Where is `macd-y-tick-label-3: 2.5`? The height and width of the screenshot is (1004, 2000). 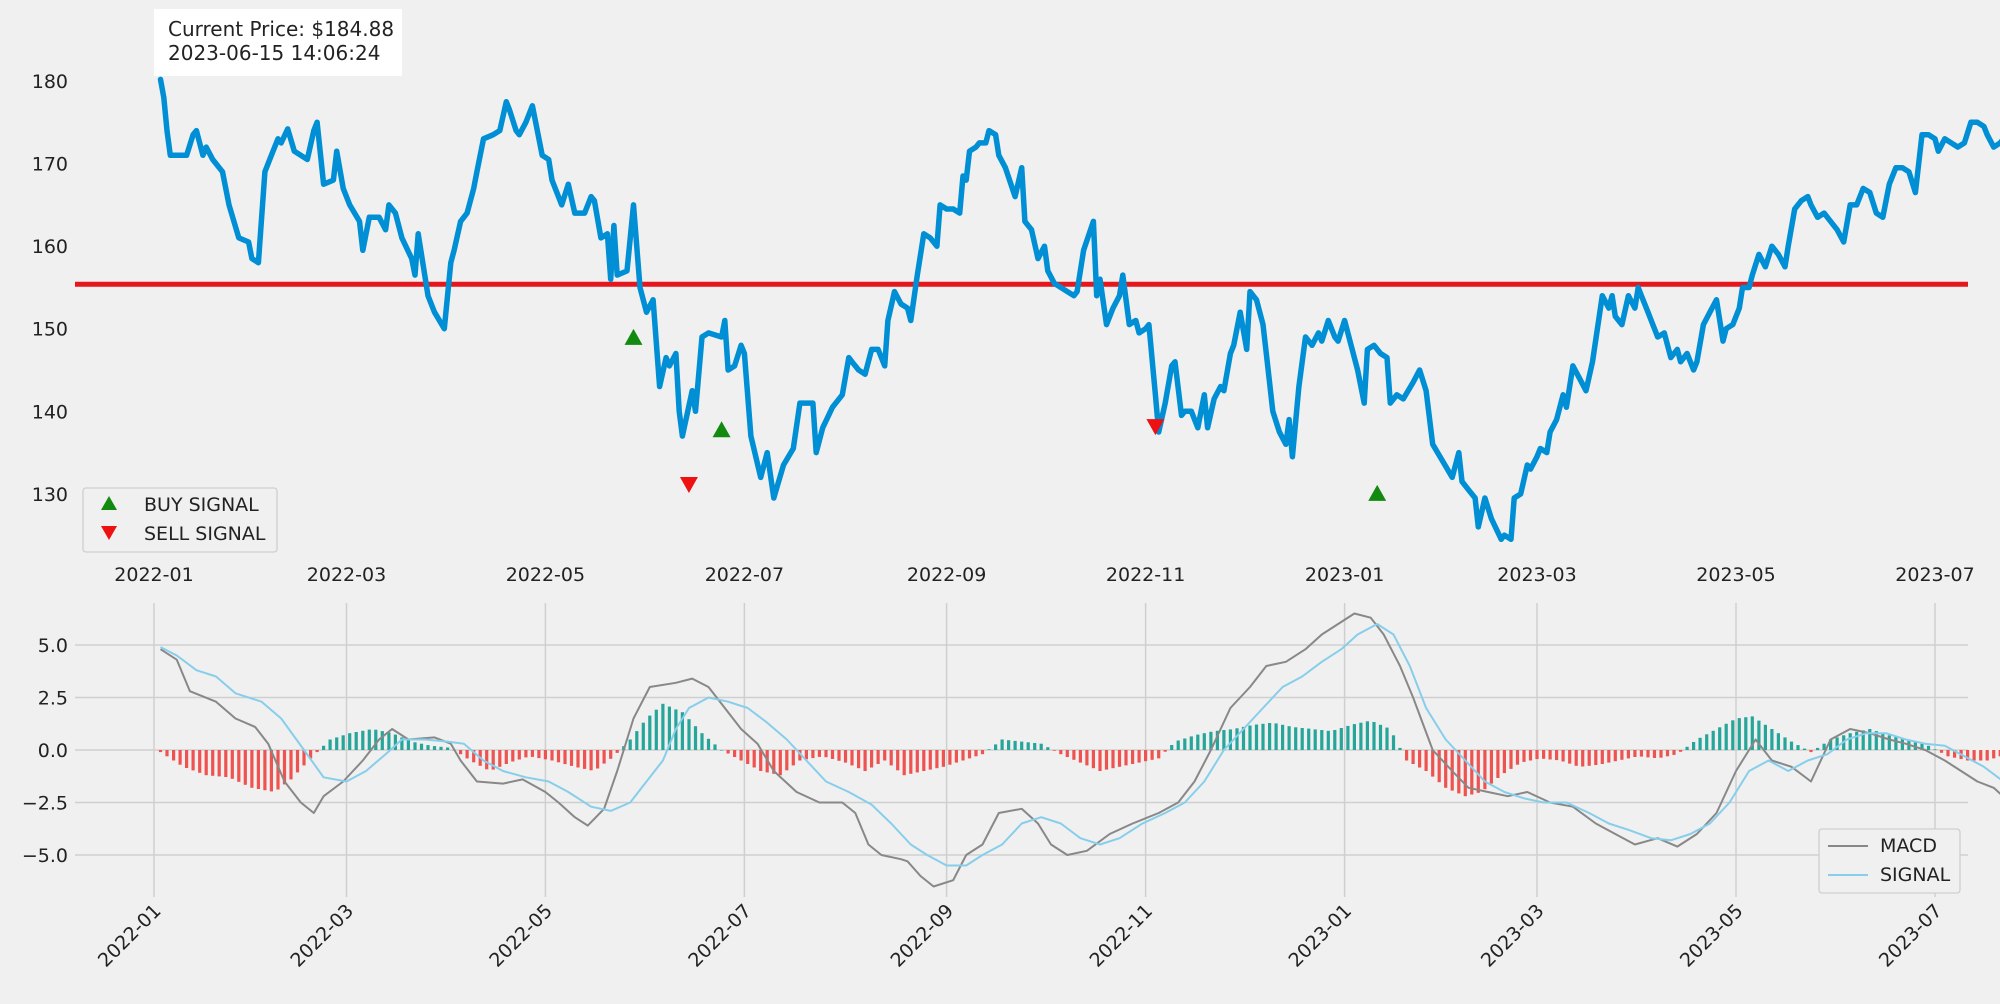 macd-y-tick-label-3: 2.5 is located at coordinates (53, 699).